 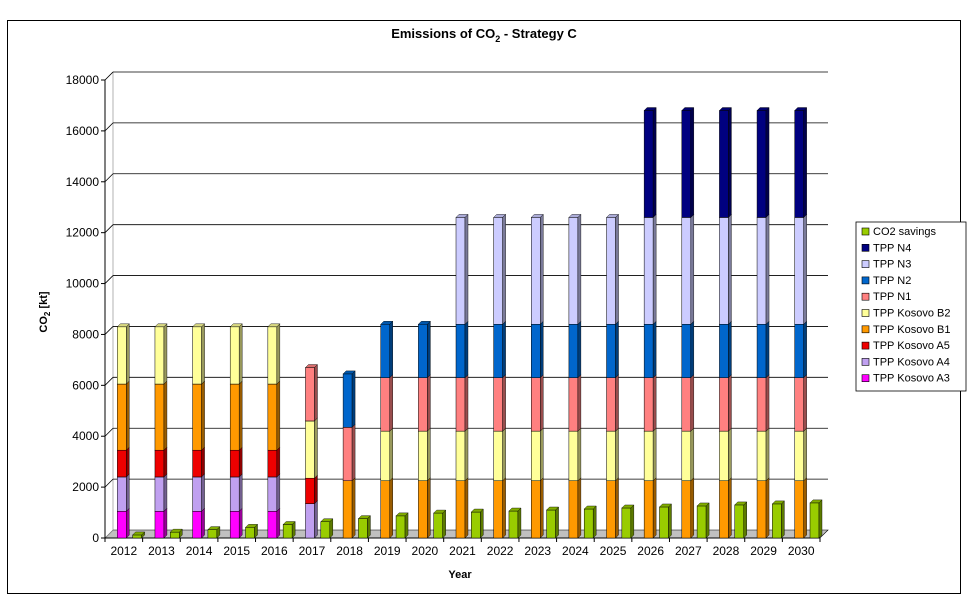 I want to click on bar-tpp-n4-top, so click(x=725, y=109).